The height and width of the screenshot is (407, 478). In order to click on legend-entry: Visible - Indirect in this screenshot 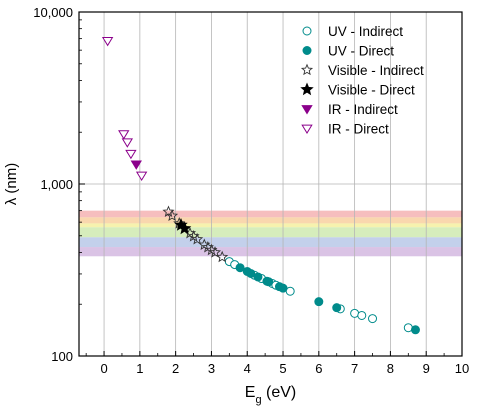, I will do `click(362, 70)`.